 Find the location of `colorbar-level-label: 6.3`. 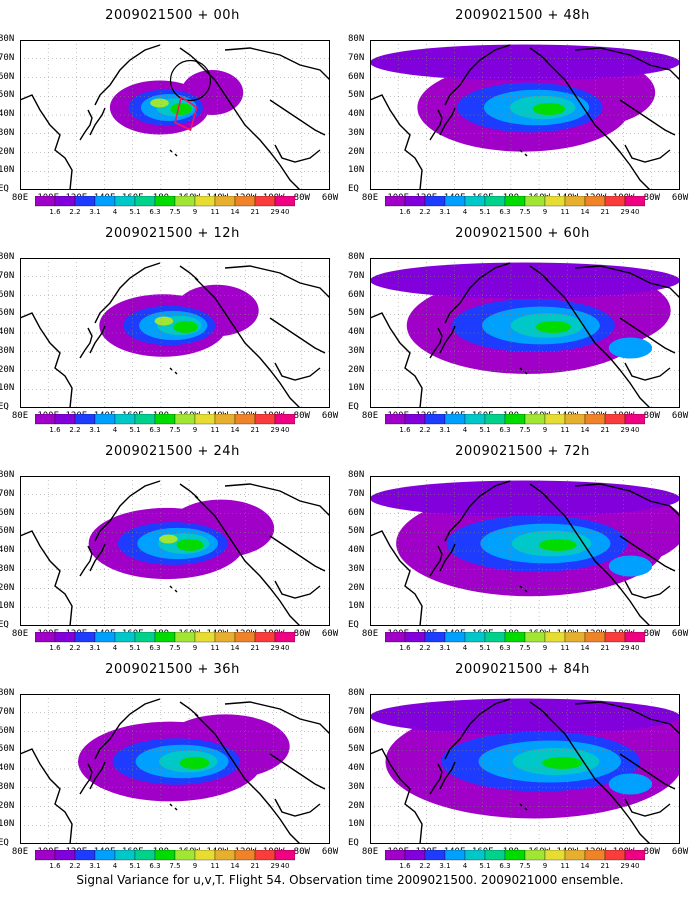

colorbar-level-label: 6.3 is located at coordinates (155, 430).